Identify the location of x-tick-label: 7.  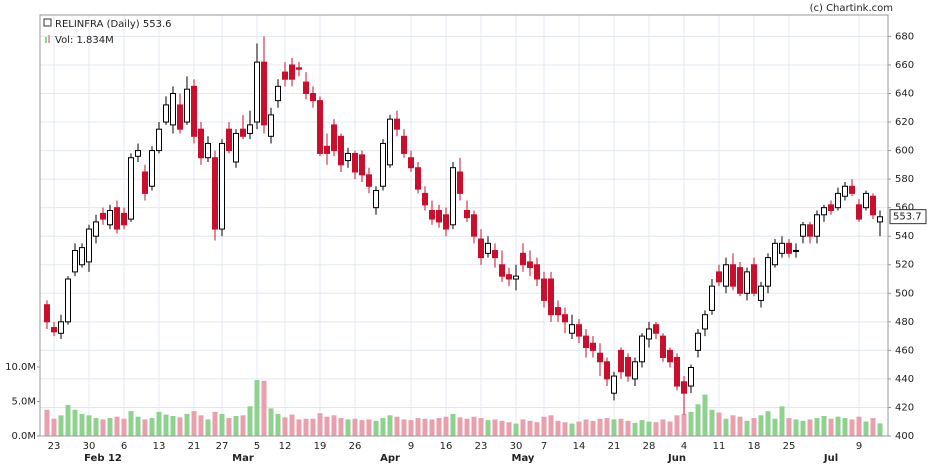
(544, 446).